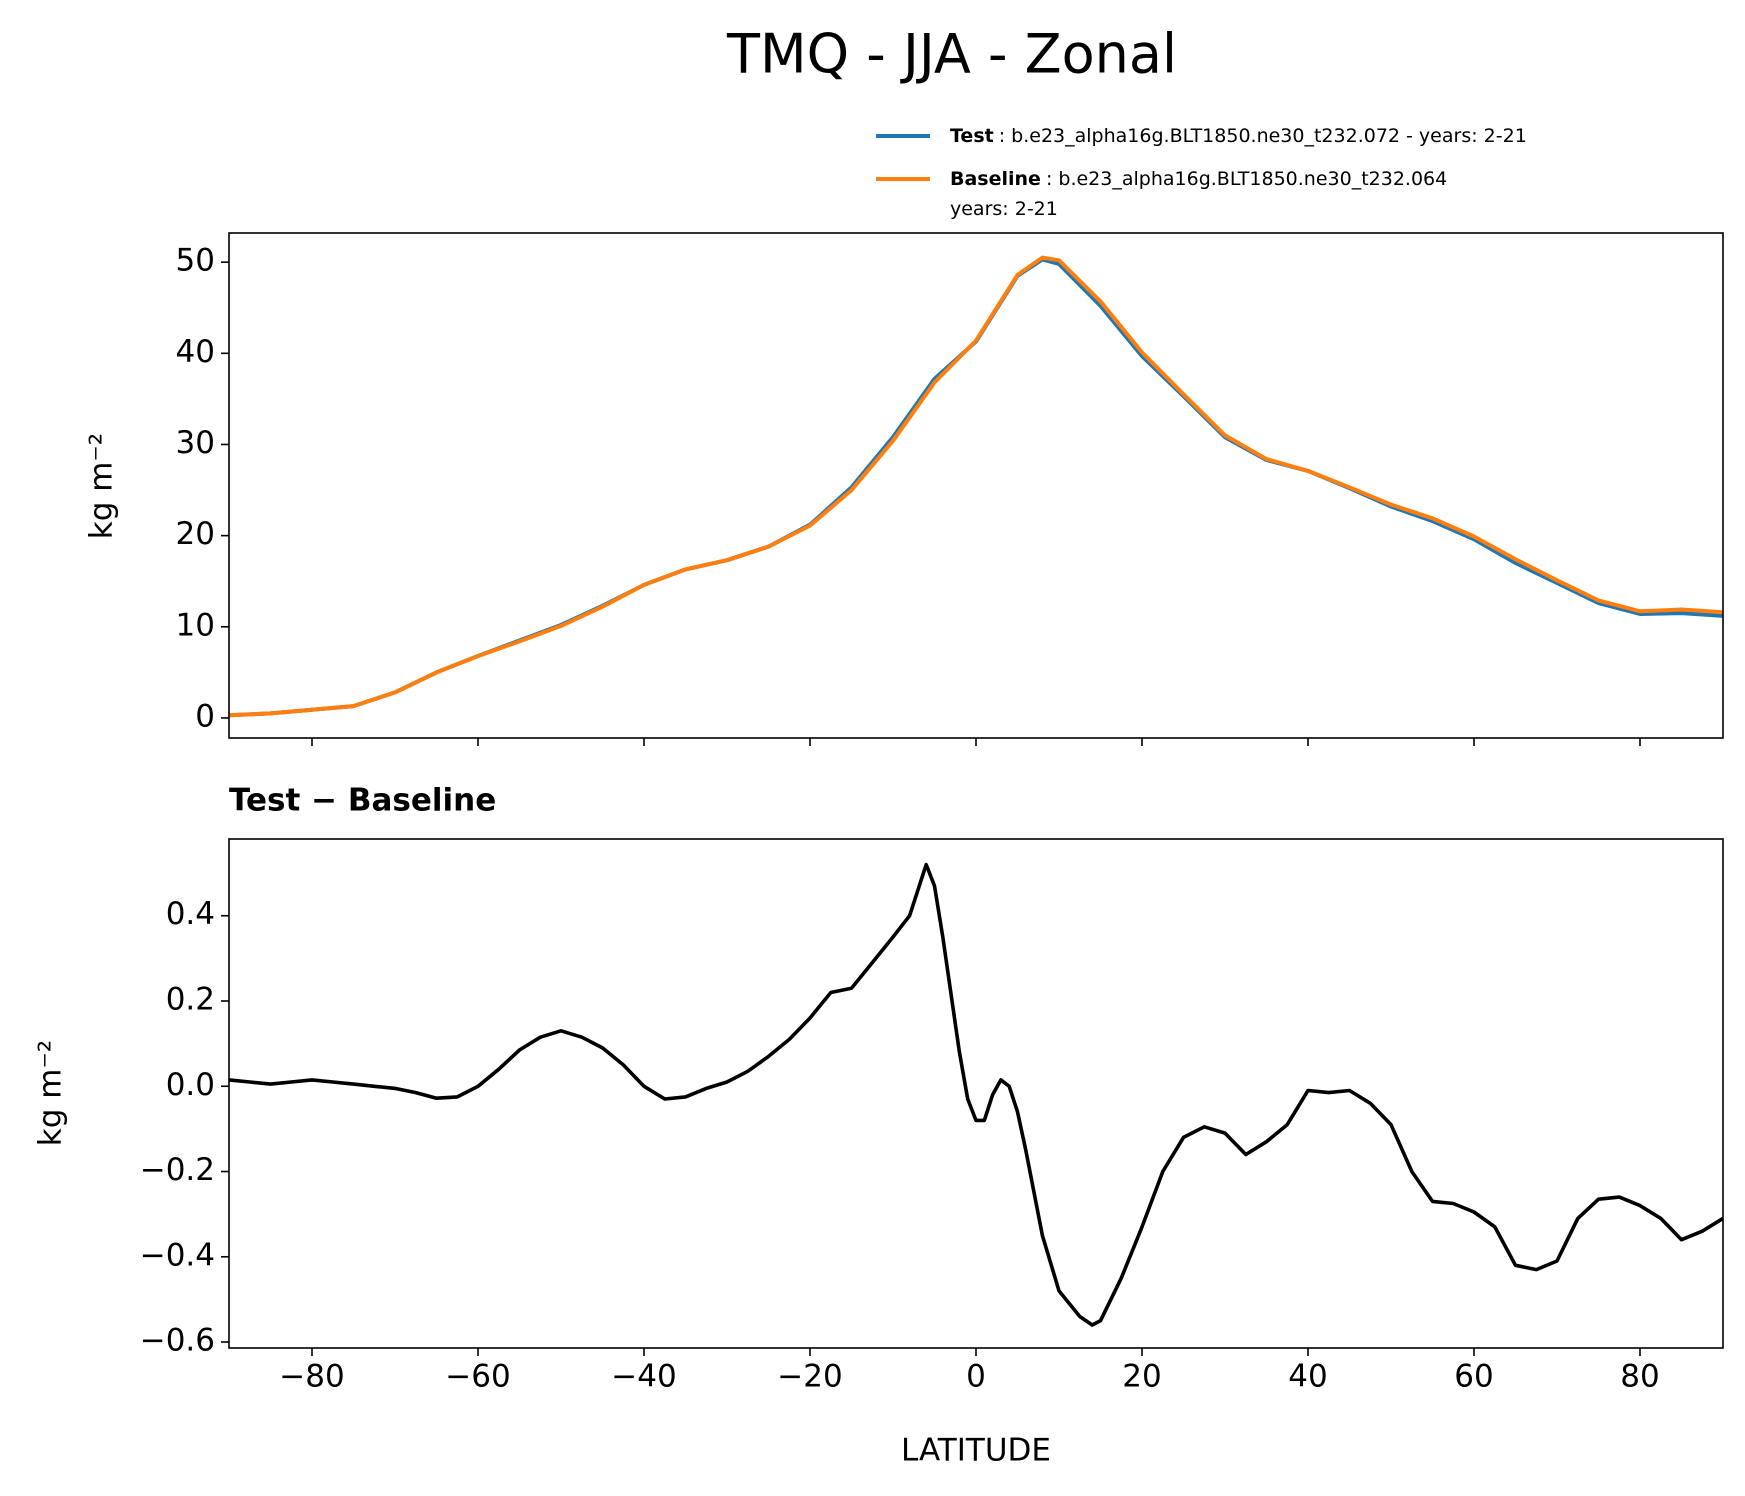  Describe the element at coordinates (1004, 209) in the screenshot. I see `legend-text: years: 2-21` at that location.